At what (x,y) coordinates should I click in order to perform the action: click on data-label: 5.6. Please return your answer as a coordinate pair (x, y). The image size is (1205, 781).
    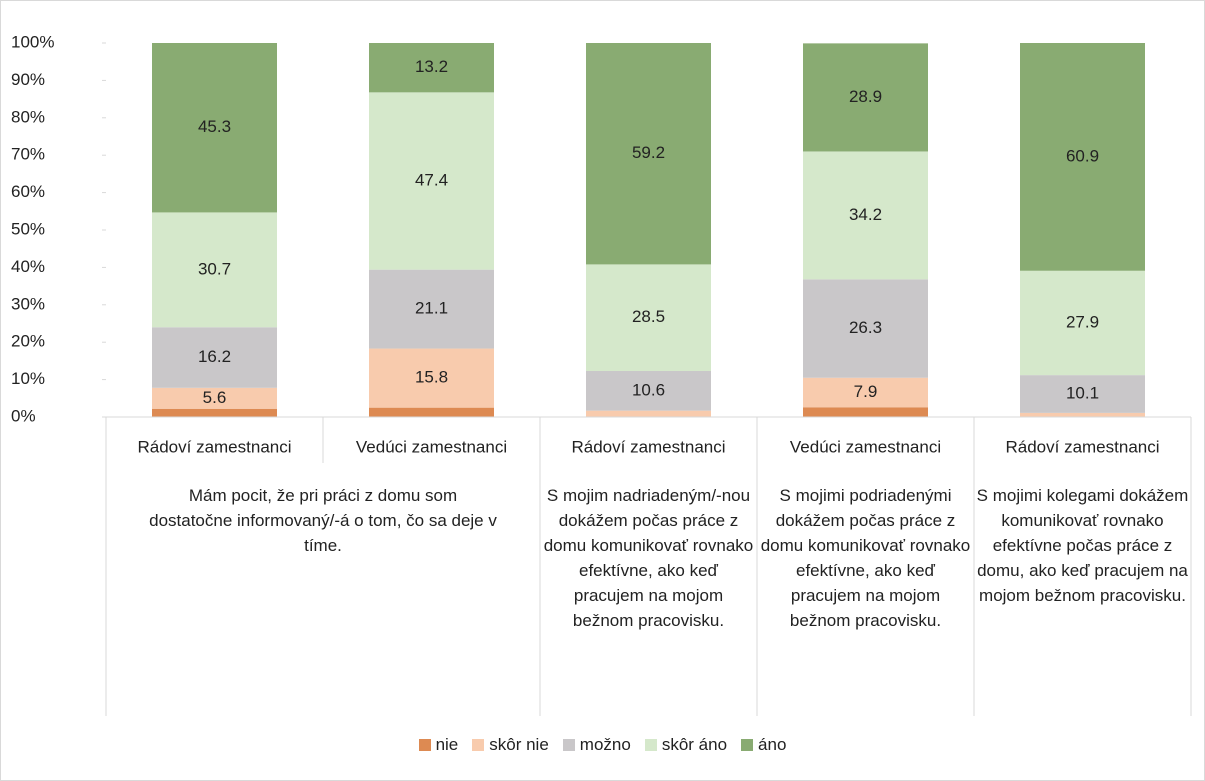
    Looking at the image, I should click on (215, 397).